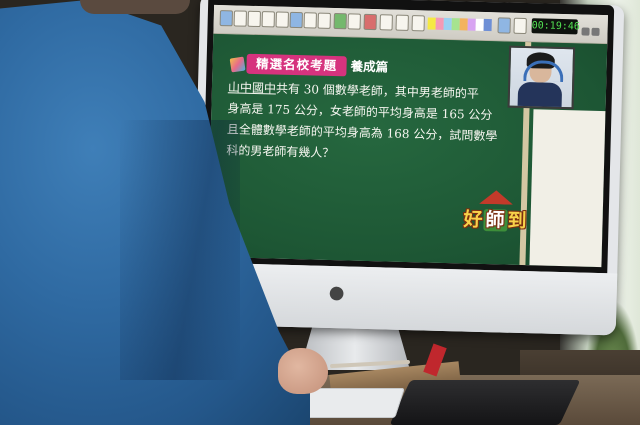 The height and width of the screenshot is (425, 640). Describe the element at coordinates (296, 20) in the screenshot. I see `image-tool-icon` at that location.